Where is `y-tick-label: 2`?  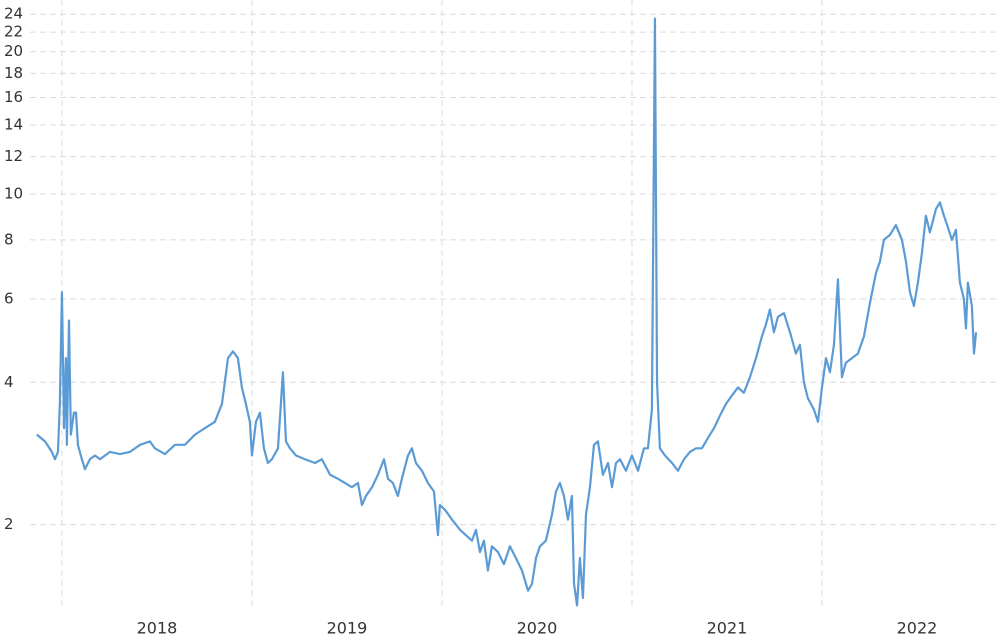
y-tick-label: 2 is located at coordinates (9, 524).